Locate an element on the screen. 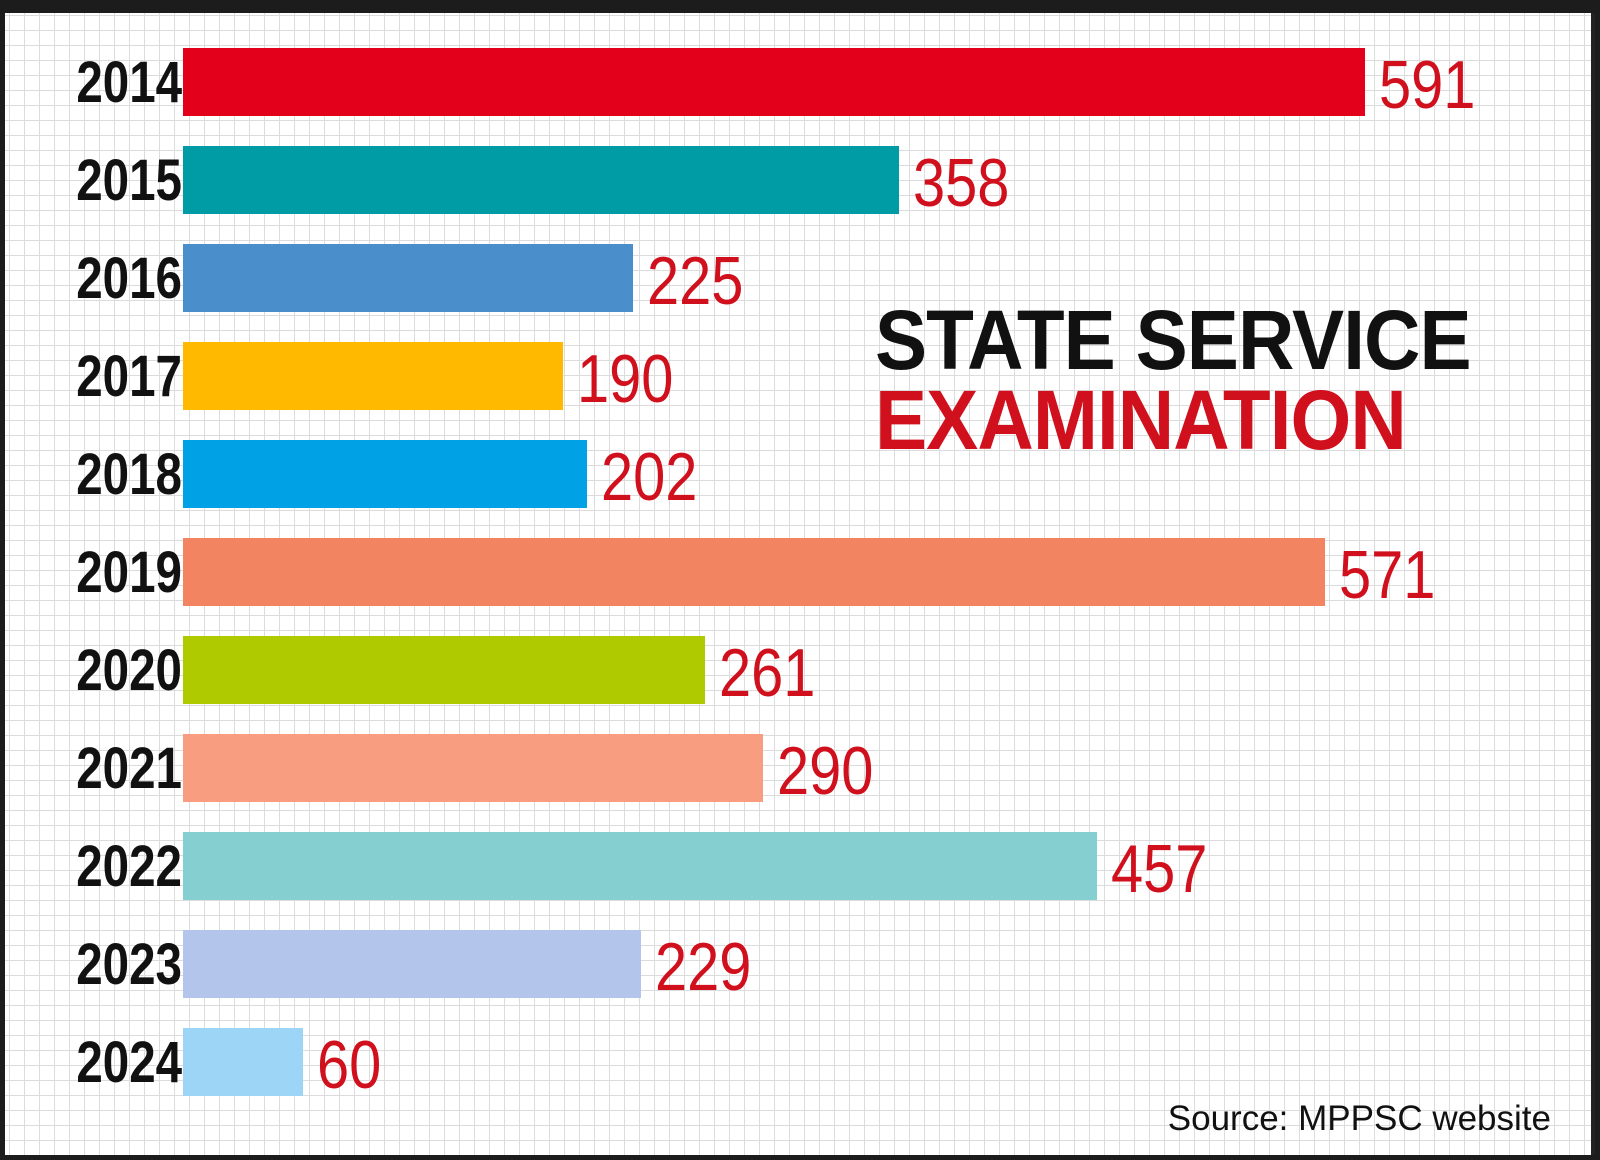 The image size is (1600, 1160). value-label: 261 is located at coordinates (767, 673).